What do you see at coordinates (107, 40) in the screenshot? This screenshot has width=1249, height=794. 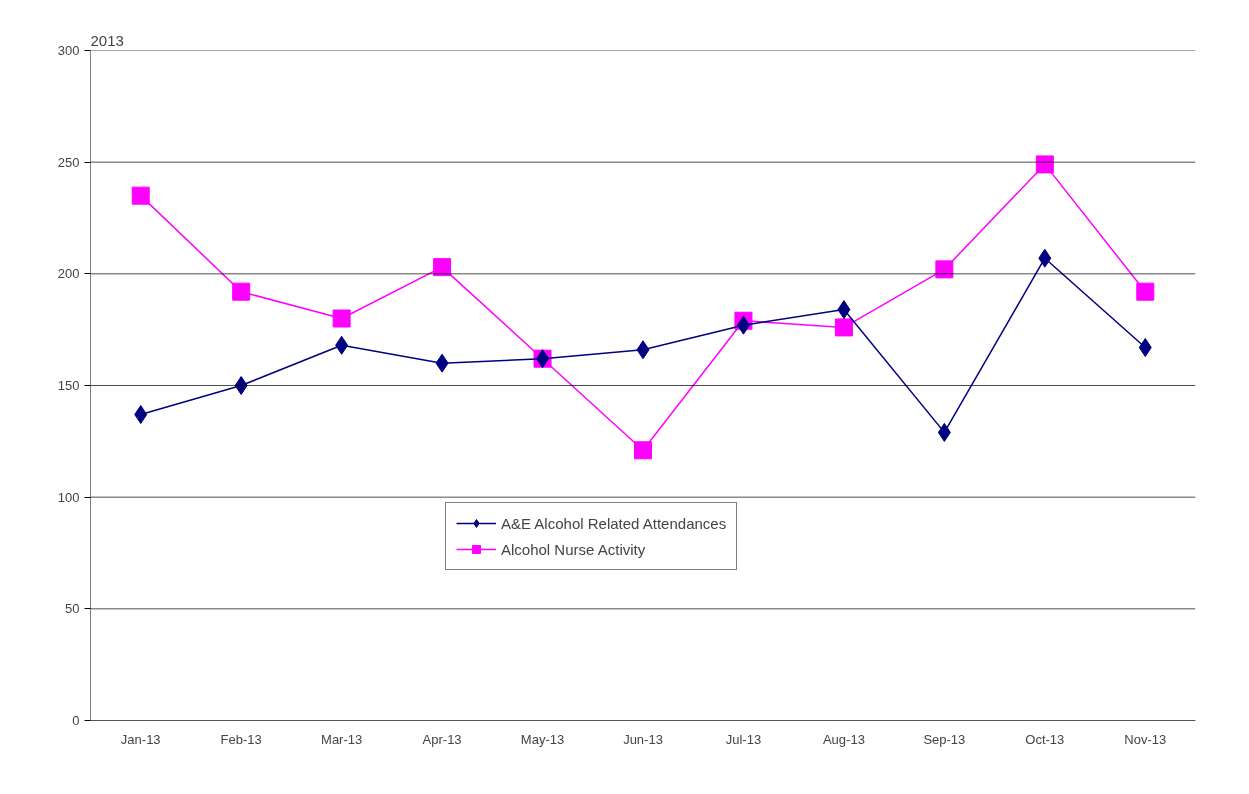 I see `chart-title: 2013` at bounding box center [107, 40].